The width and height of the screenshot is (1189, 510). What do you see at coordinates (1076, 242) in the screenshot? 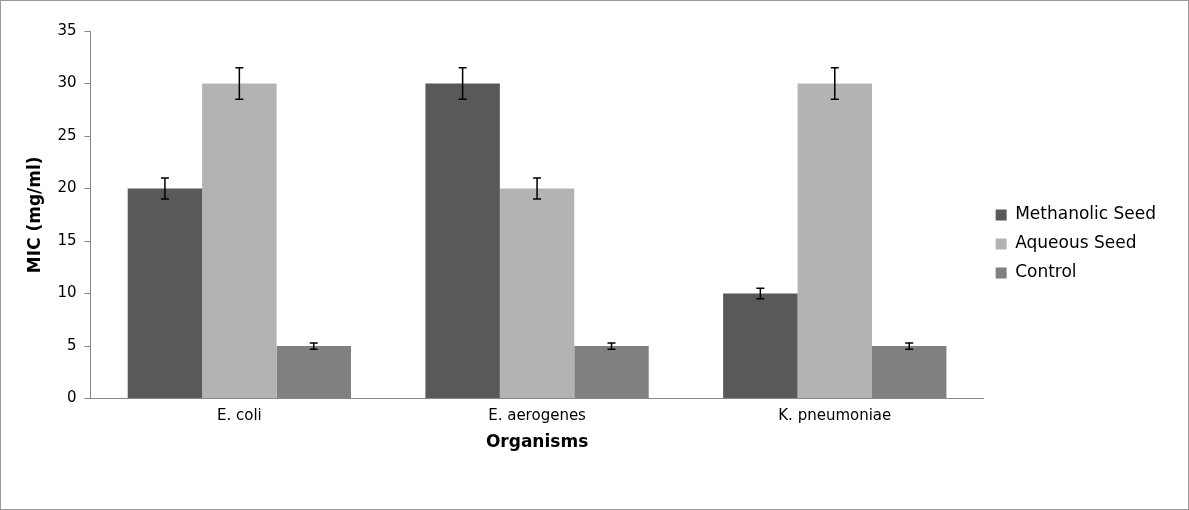
I see `legend-label: Aqueous Seed` at bounding box center [1076, 242].